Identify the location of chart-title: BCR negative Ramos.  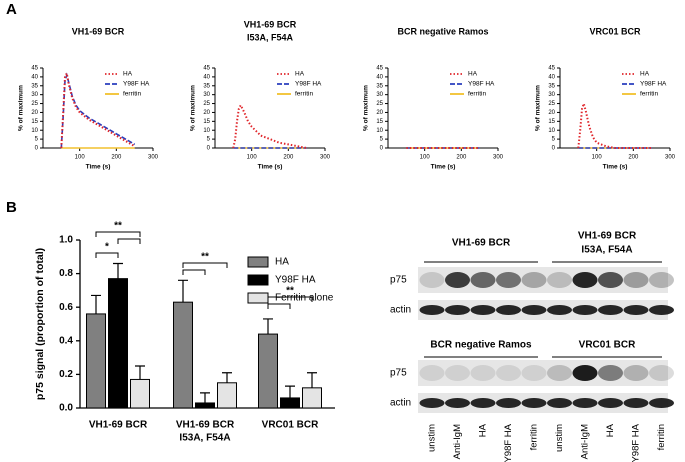
(442, 31).